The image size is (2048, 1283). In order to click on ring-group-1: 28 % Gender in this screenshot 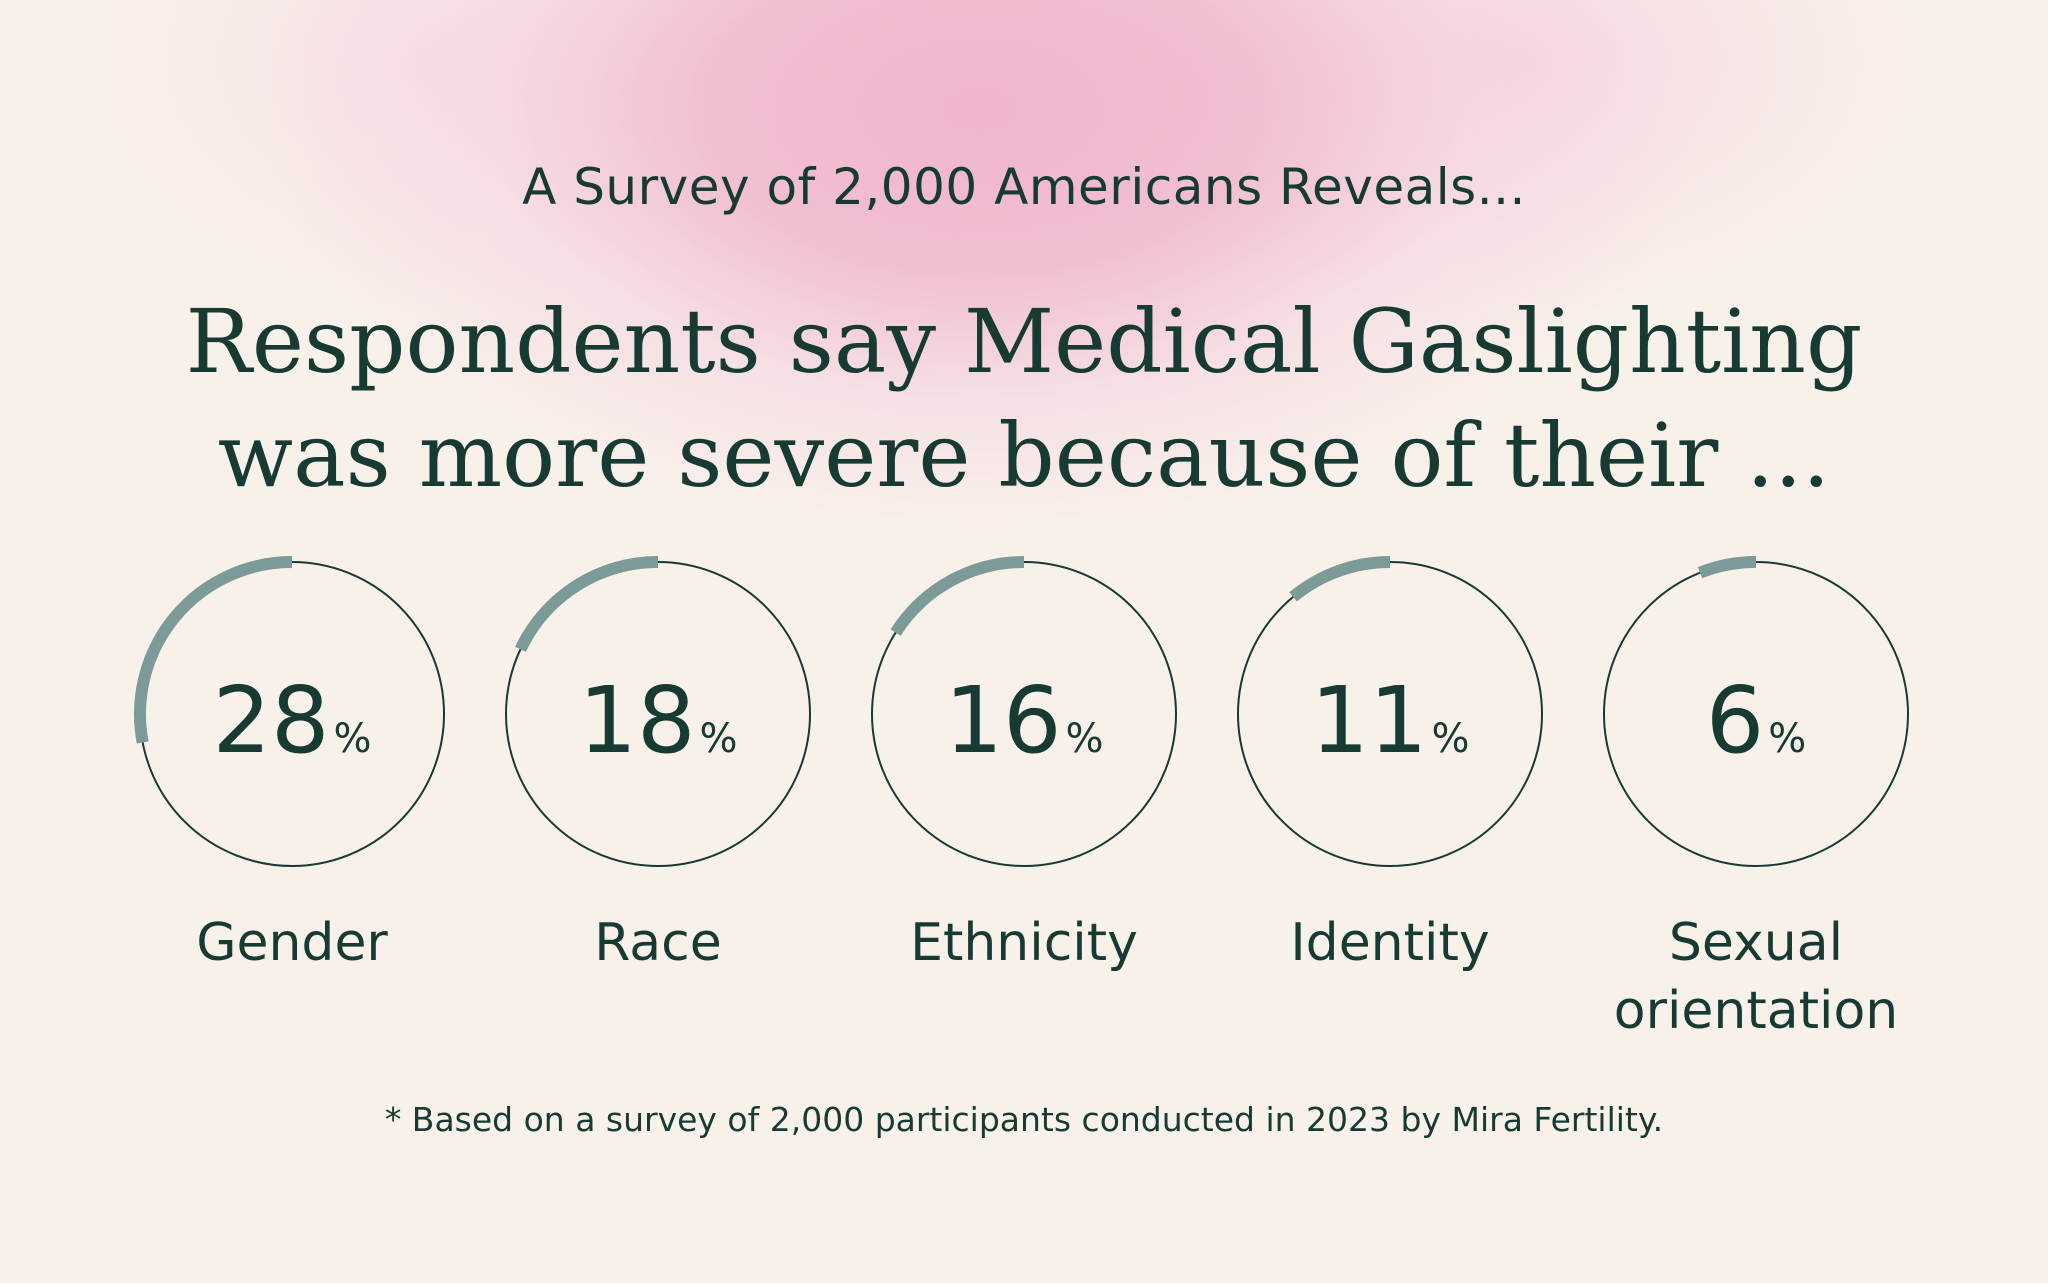, I will do `click(289, 764)`.